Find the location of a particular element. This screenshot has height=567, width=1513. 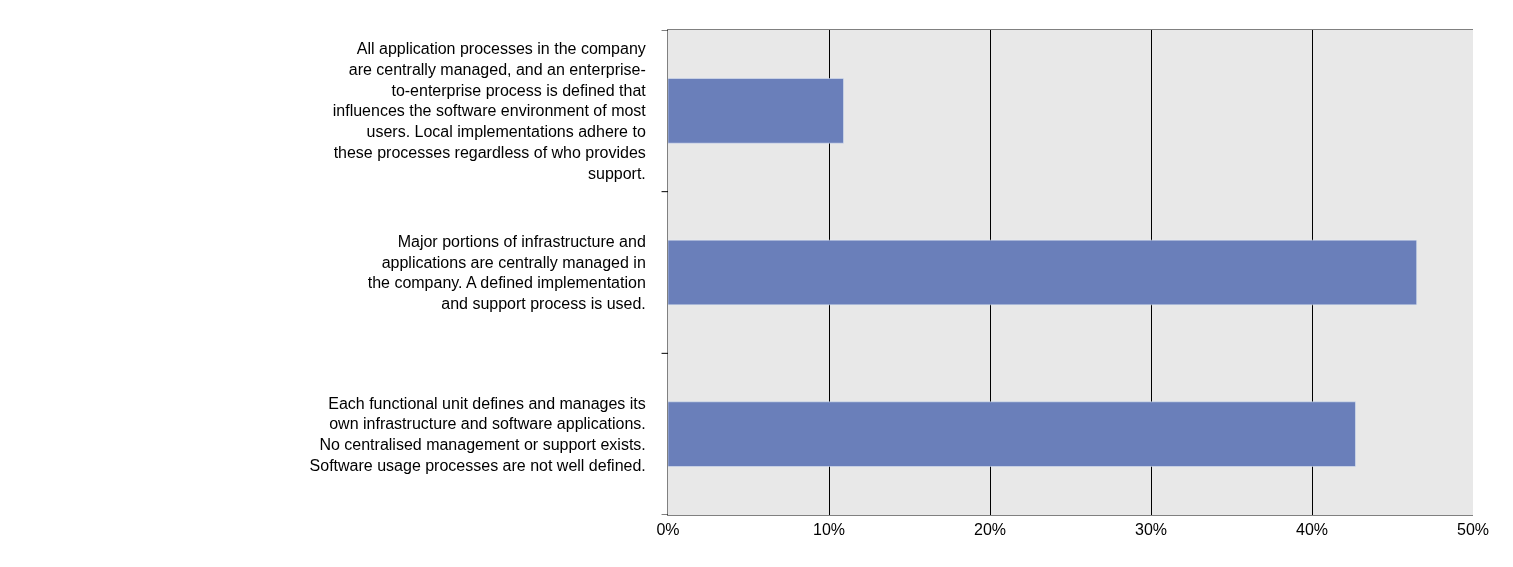

y-tick-label: All application processes in the company are centrally managed, and an enterprise-to-enterprise process is defined that influences the software environment of most users. Local implementations adhere to these processes regardless of who provides support. is located at coordinates (489, 111).